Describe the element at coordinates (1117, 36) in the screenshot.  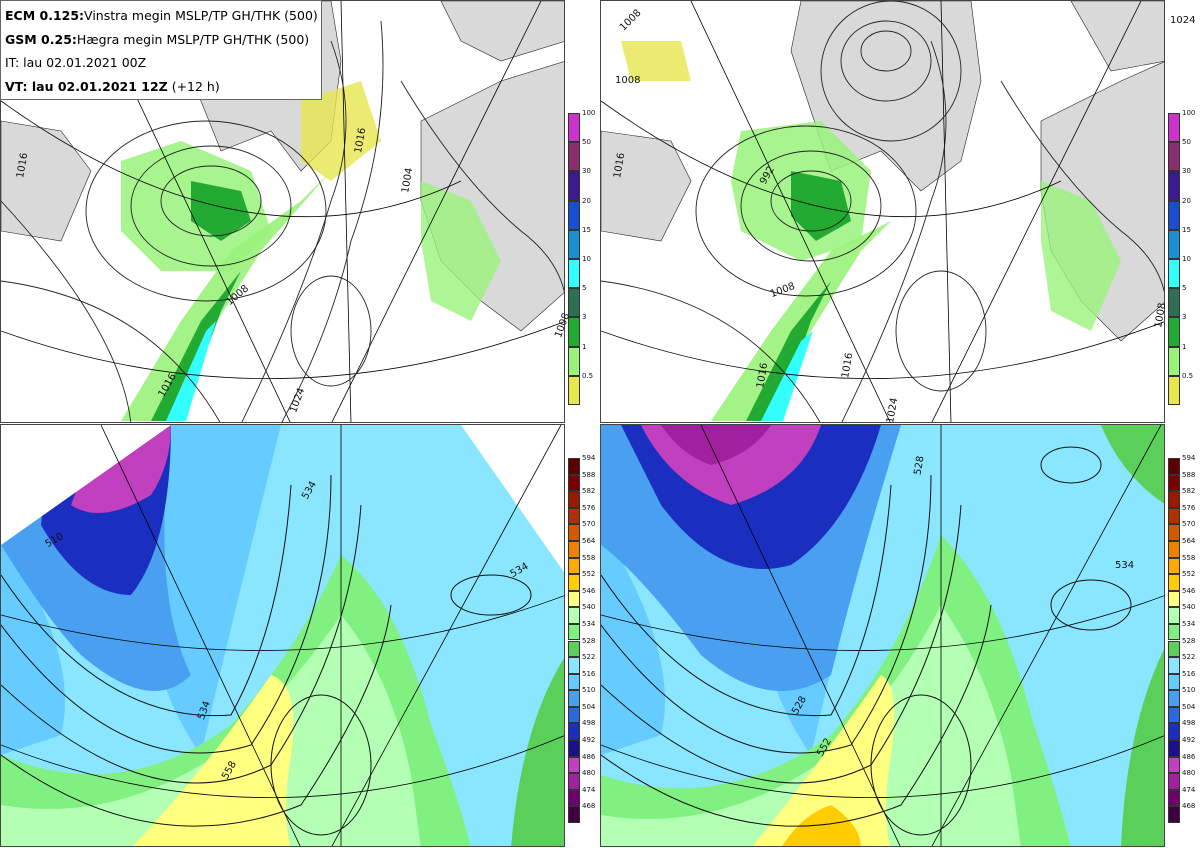
I see `arctic-land` at that location.